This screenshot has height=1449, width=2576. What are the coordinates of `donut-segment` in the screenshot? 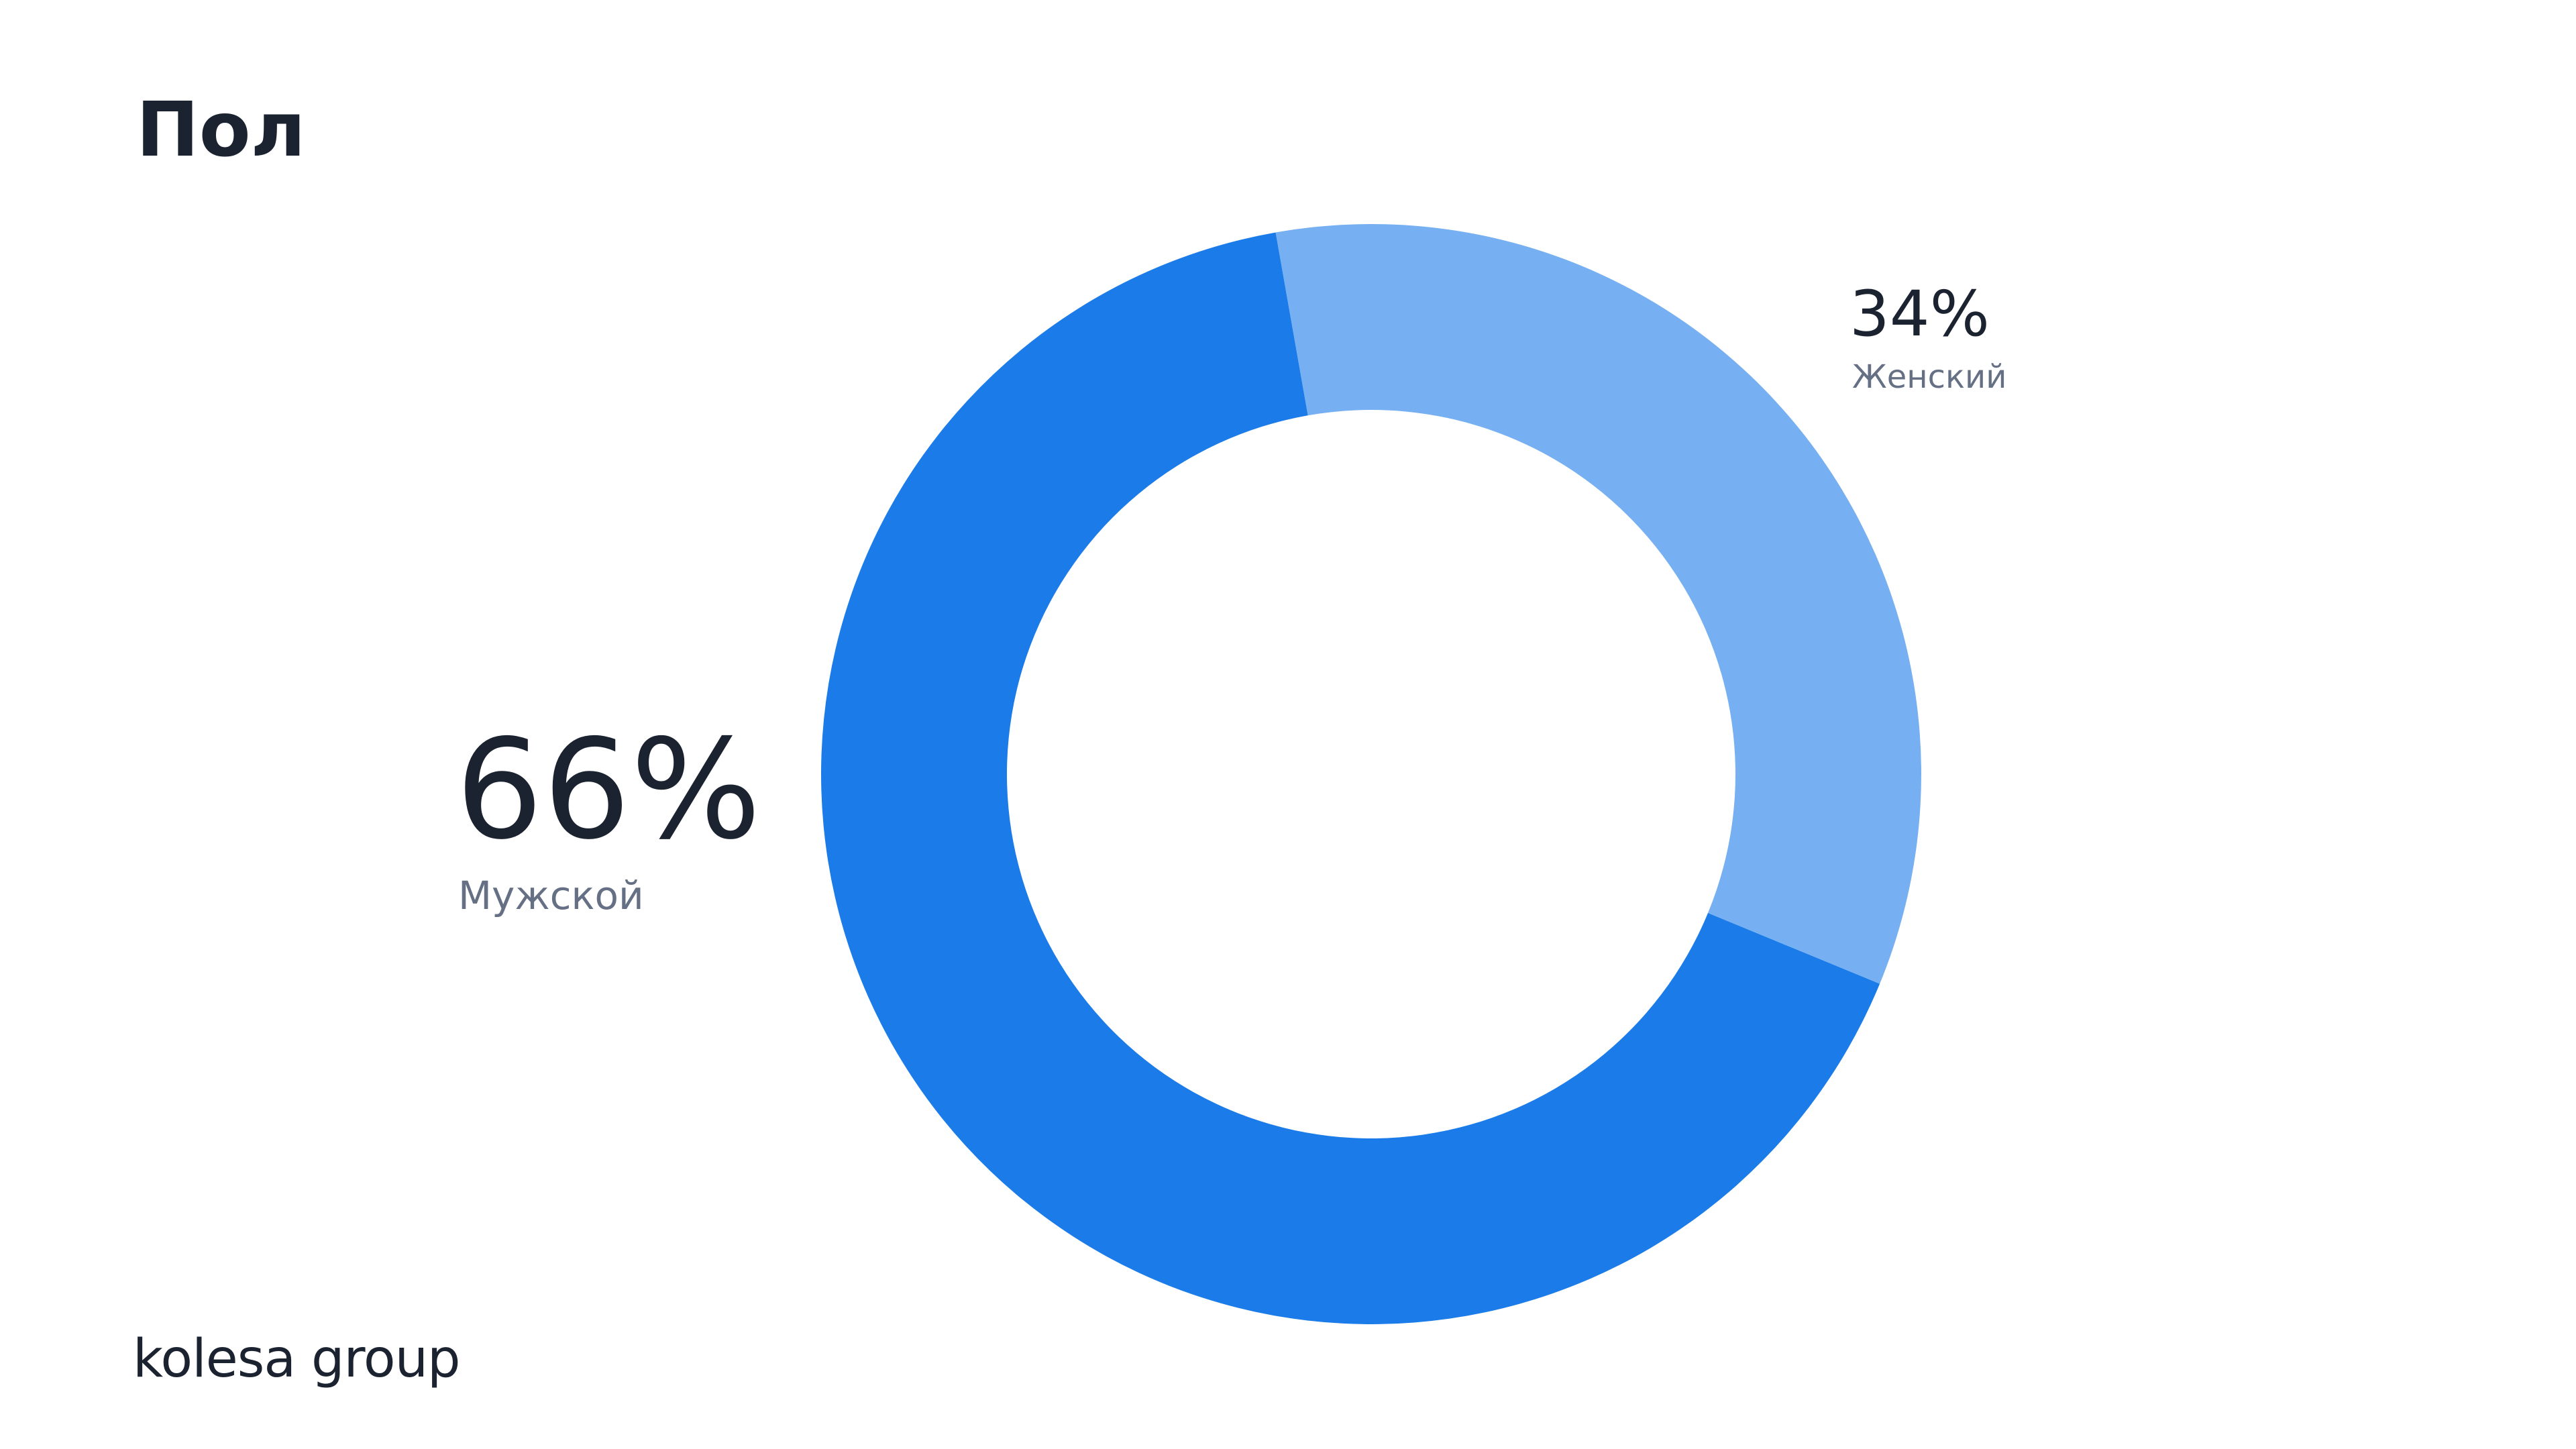 It's located at (1598, 604).